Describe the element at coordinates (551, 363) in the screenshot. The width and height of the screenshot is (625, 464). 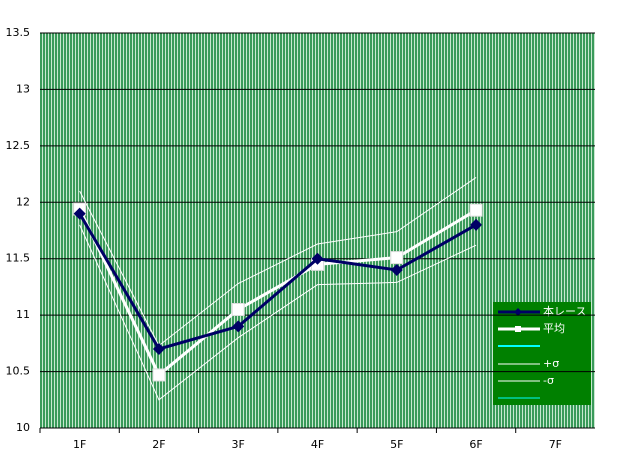
I see `legend-label: +σ` at that location.